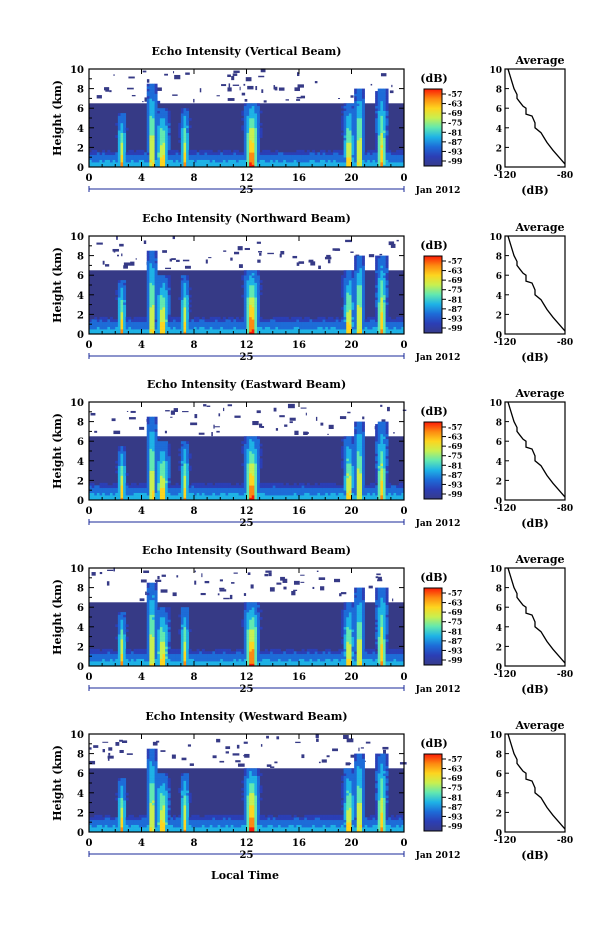  Describe the element at coordinates (534, 357) in the screenshot. I see `avg-x-label: (dB)` at that location.